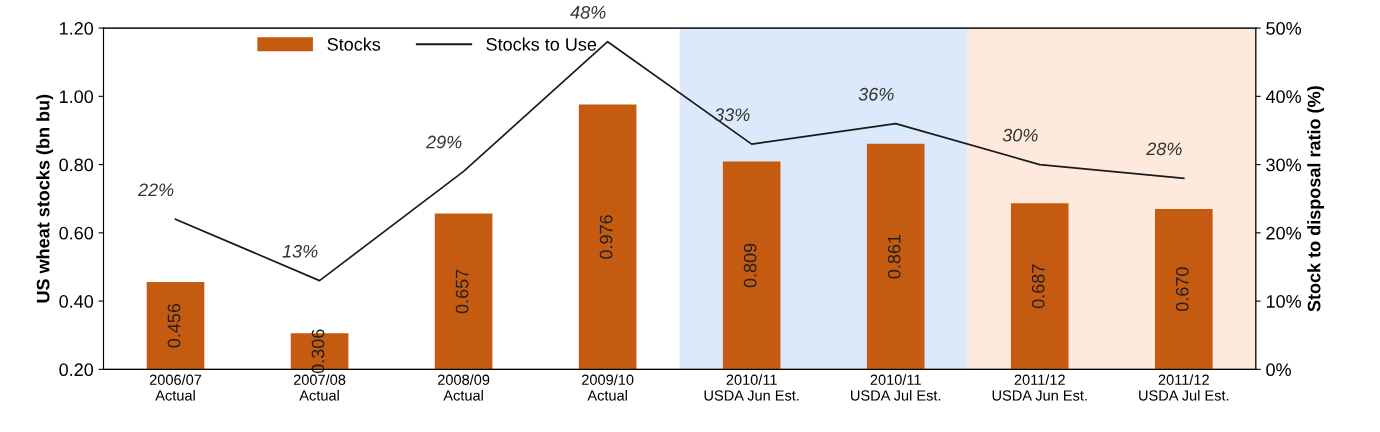  Describe the element at coordinates (76, 301) in the screenshot. I see `y-tick-label: 0.40` at that location.